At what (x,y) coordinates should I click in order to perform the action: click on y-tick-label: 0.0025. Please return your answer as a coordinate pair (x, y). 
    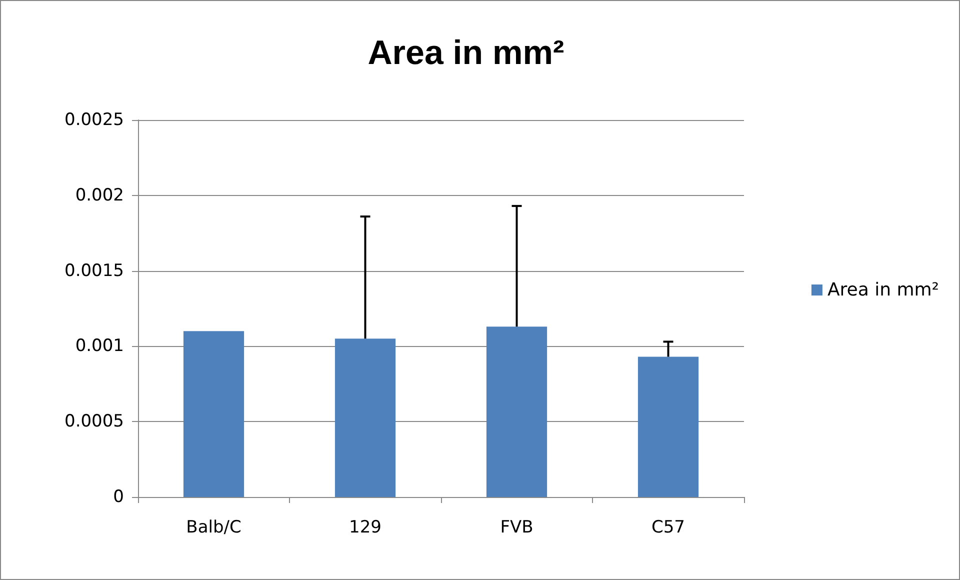
    Looking at the image, I should click on (94, 120).